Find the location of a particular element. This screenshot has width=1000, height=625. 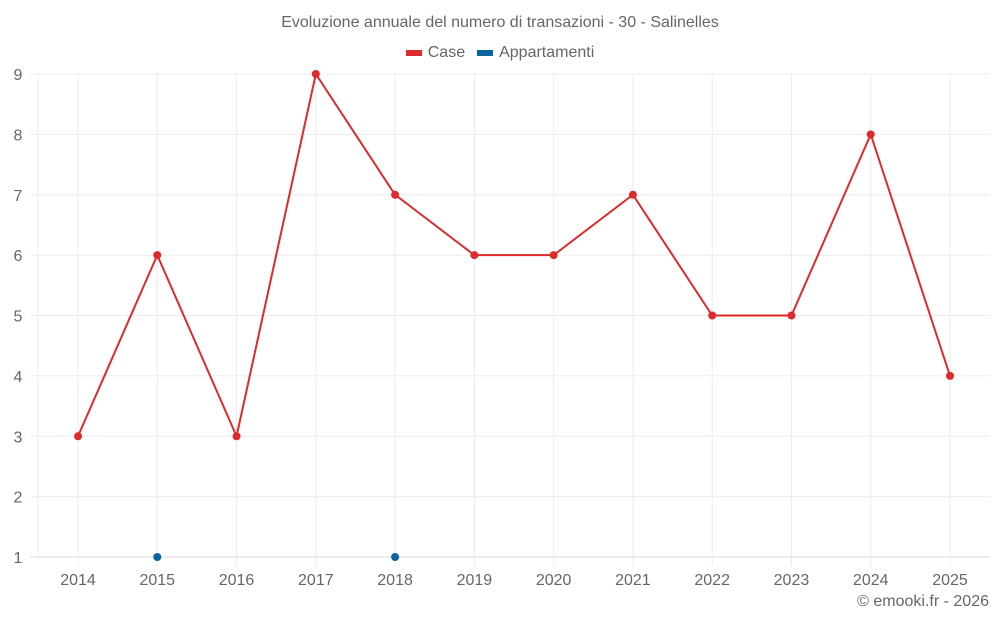

x-tick-label: 2021 is located at coordinates (633, 580).